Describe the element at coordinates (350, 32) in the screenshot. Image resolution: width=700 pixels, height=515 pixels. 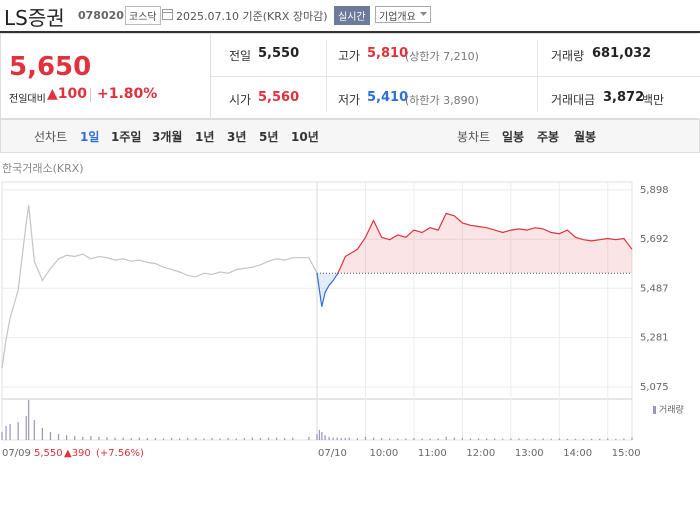
I see `header-rule` at that location.